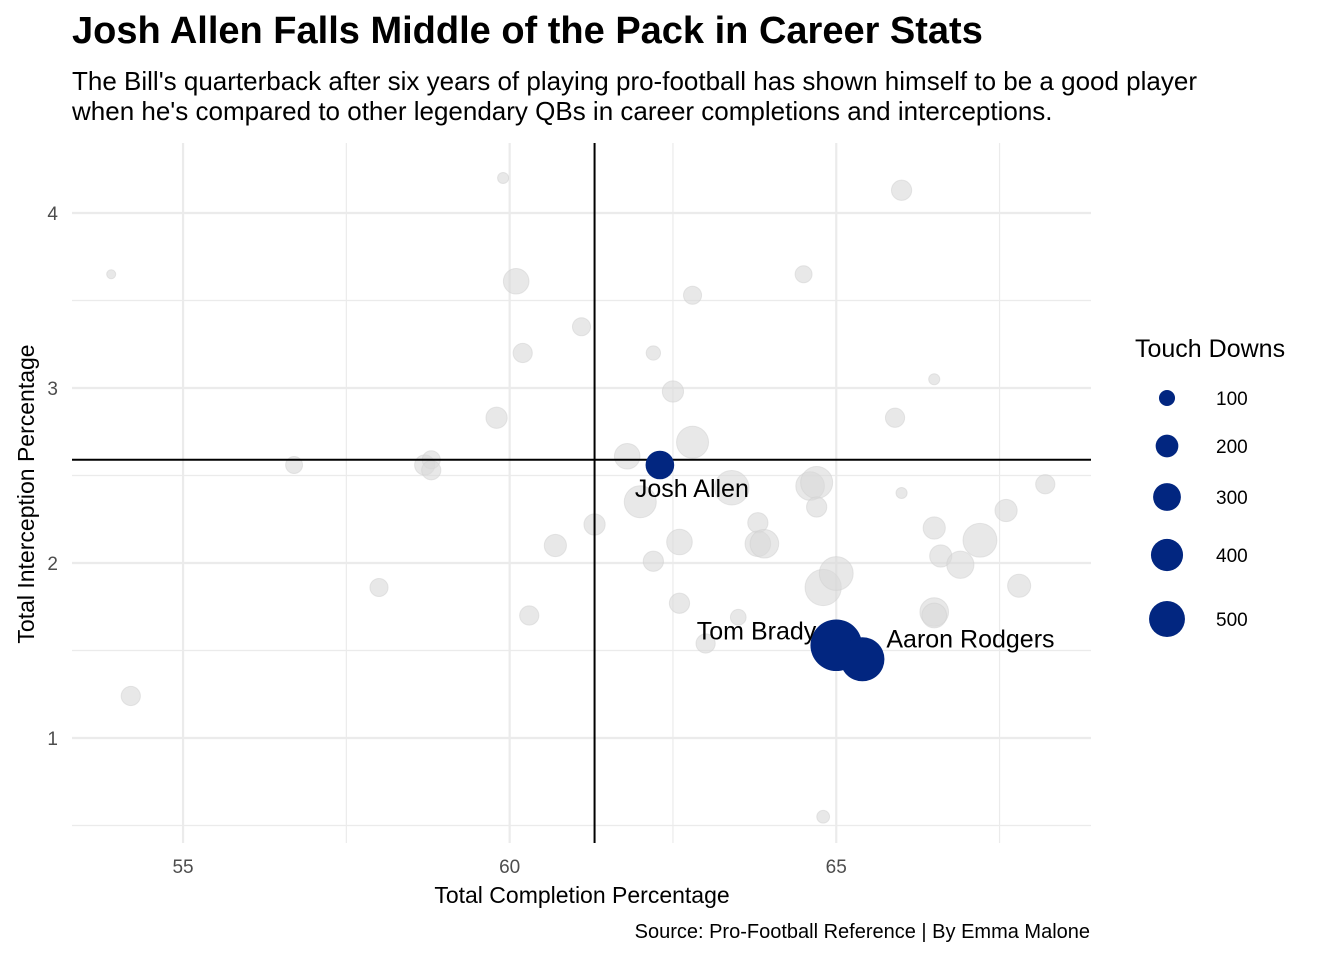 The height and width of the screenshot is (960, 1344). What do you see at coordinates (836, 867) in the screenshot?
I see `x-tick-label: 65` at bounding box center [836, 867].